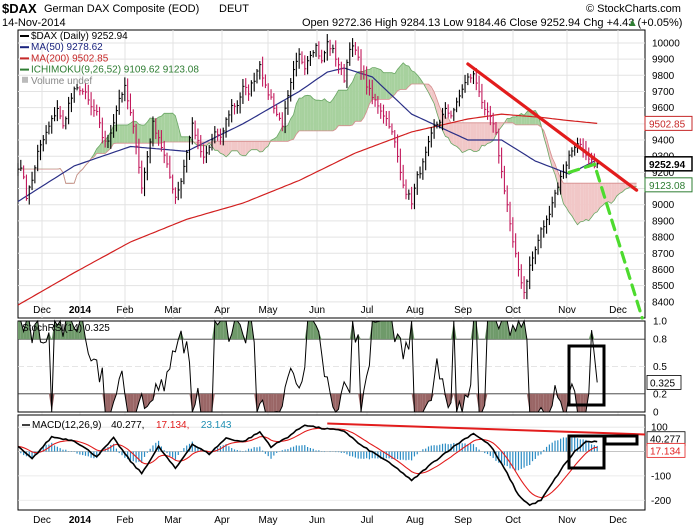 This screenshot has width=700, height=530. What do you see at coordinates (25, 79) in the screenshot?
I see `legend-swatch` at bounding box center [25, 79].